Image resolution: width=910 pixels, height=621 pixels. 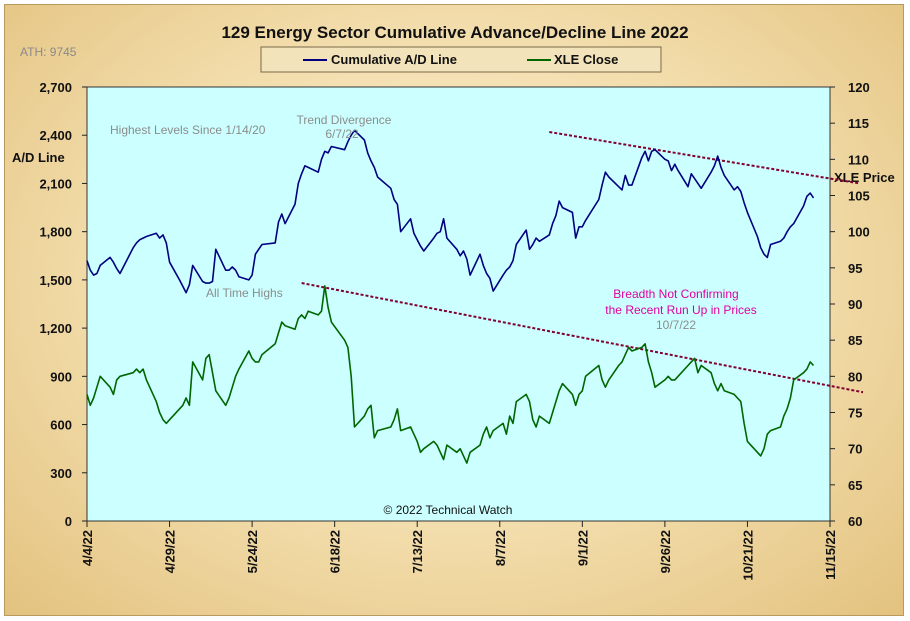 I want to click on x-tick-label: 9/1/22, so click(x=582, y=548).